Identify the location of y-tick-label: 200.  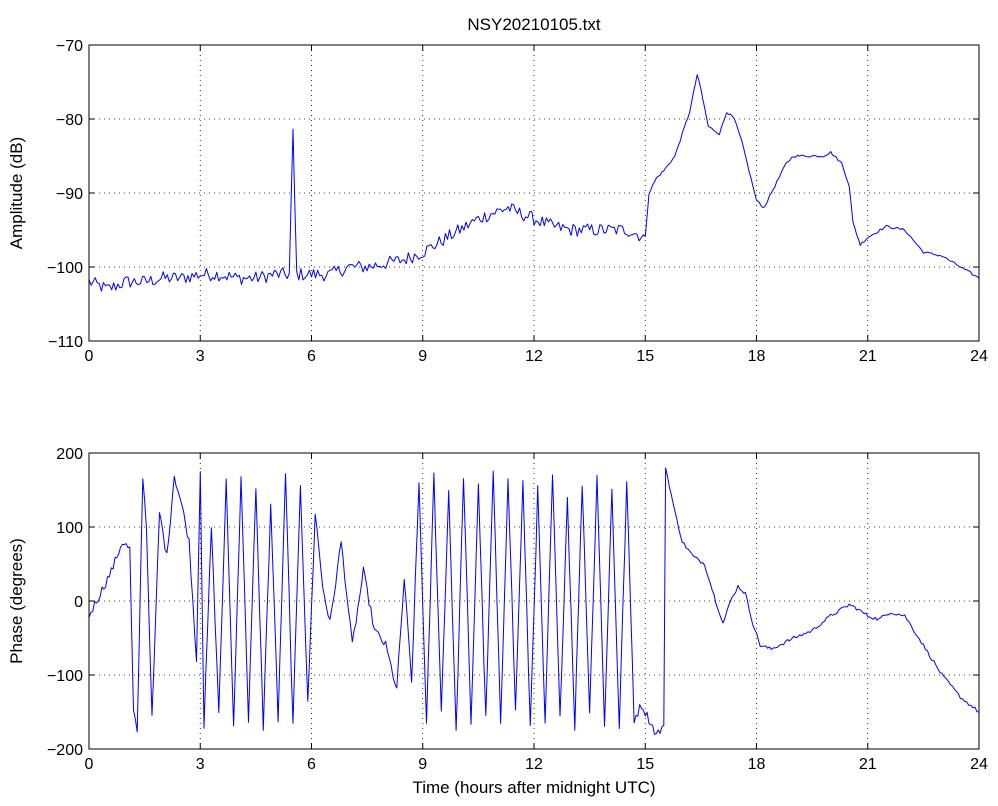
(69, 454).